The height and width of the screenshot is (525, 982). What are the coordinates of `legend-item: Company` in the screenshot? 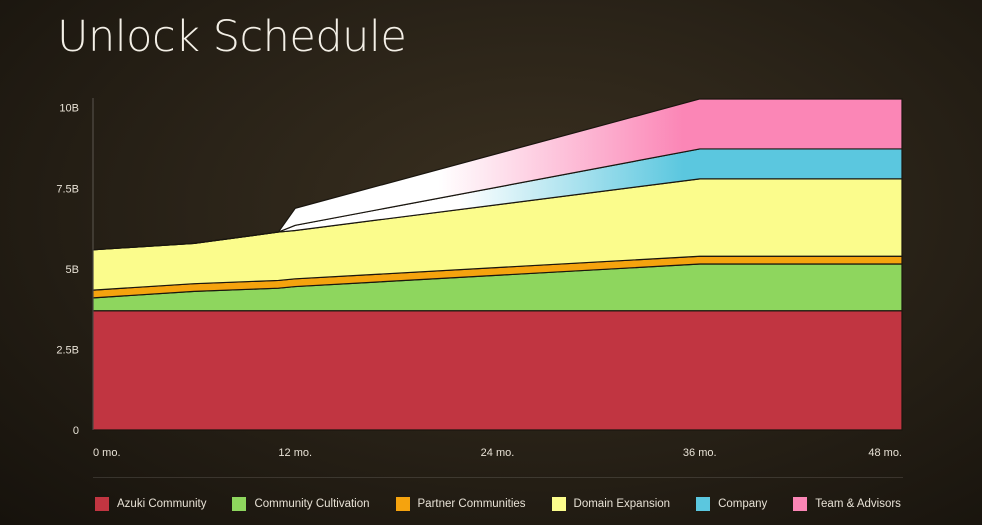 It's located at (731, 504).